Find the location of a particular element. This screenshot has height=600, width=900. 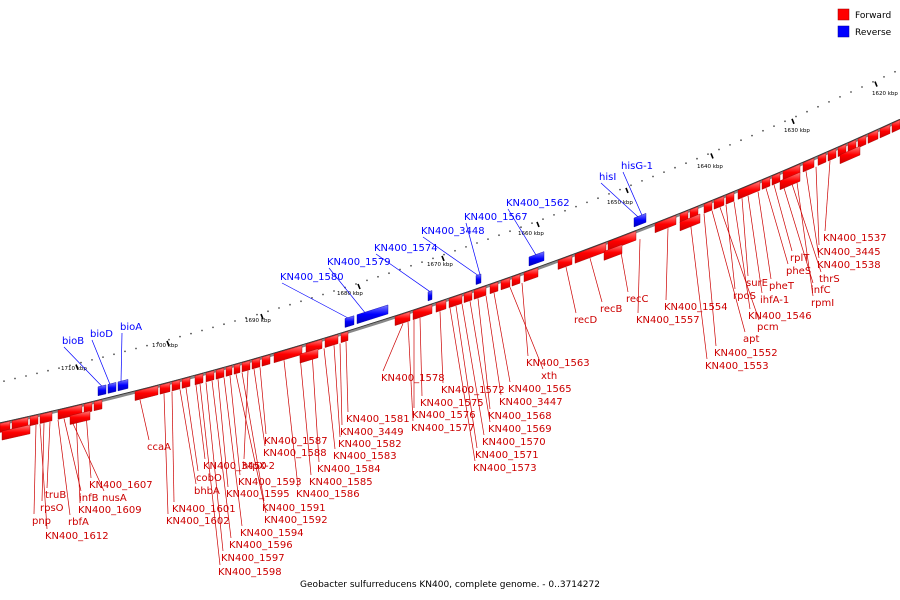

gene-label: KN400_1576 is located at coordinates (444, 415).